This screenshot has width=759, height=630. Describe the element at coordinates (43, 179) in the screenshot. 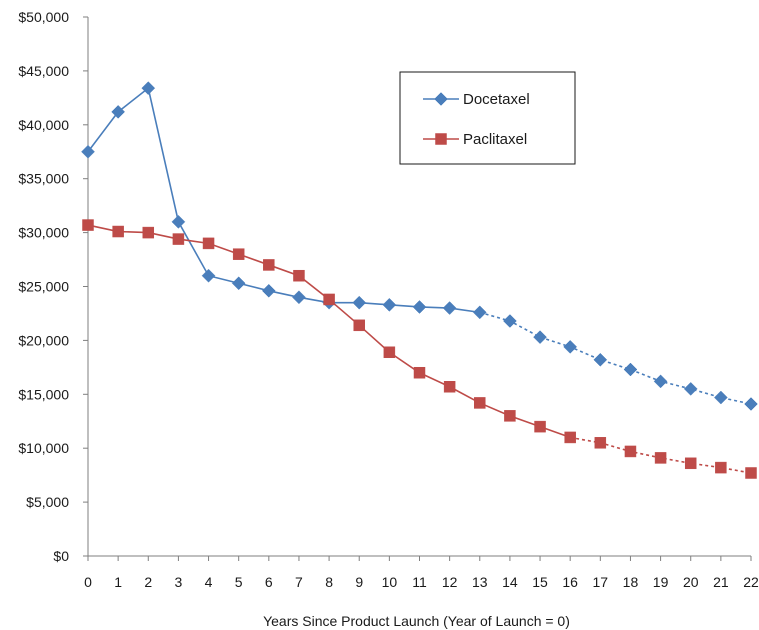

I see `y-tick-label: $35,000` at that location.